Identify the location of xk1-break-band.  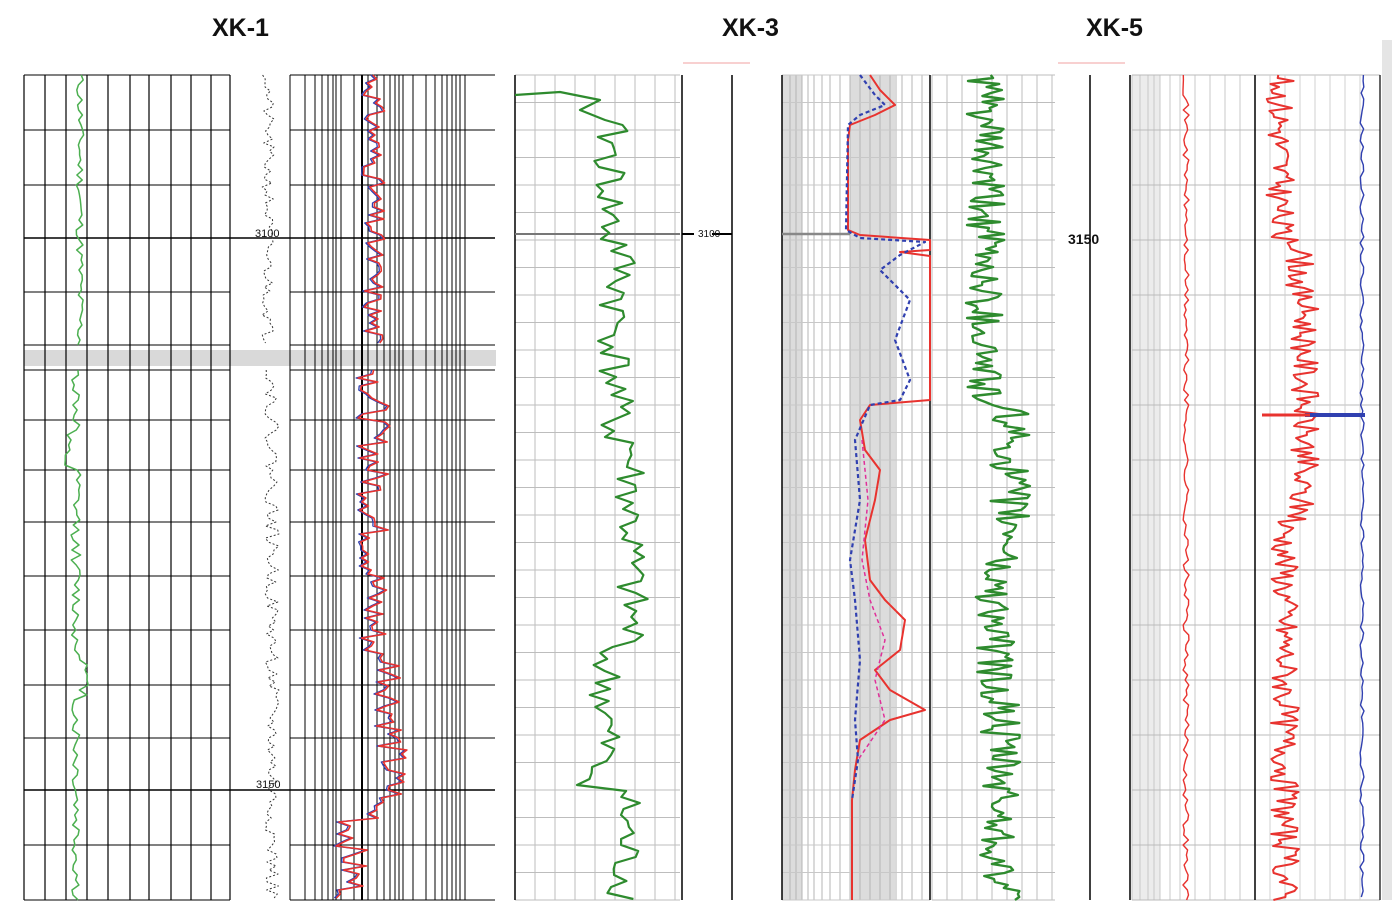
(260, 358).